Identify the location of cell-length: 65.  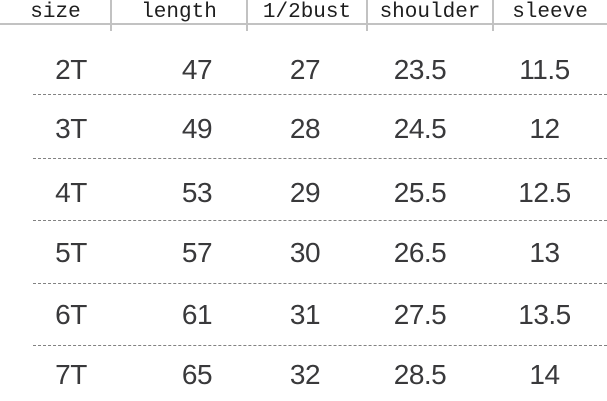
(197, 374).